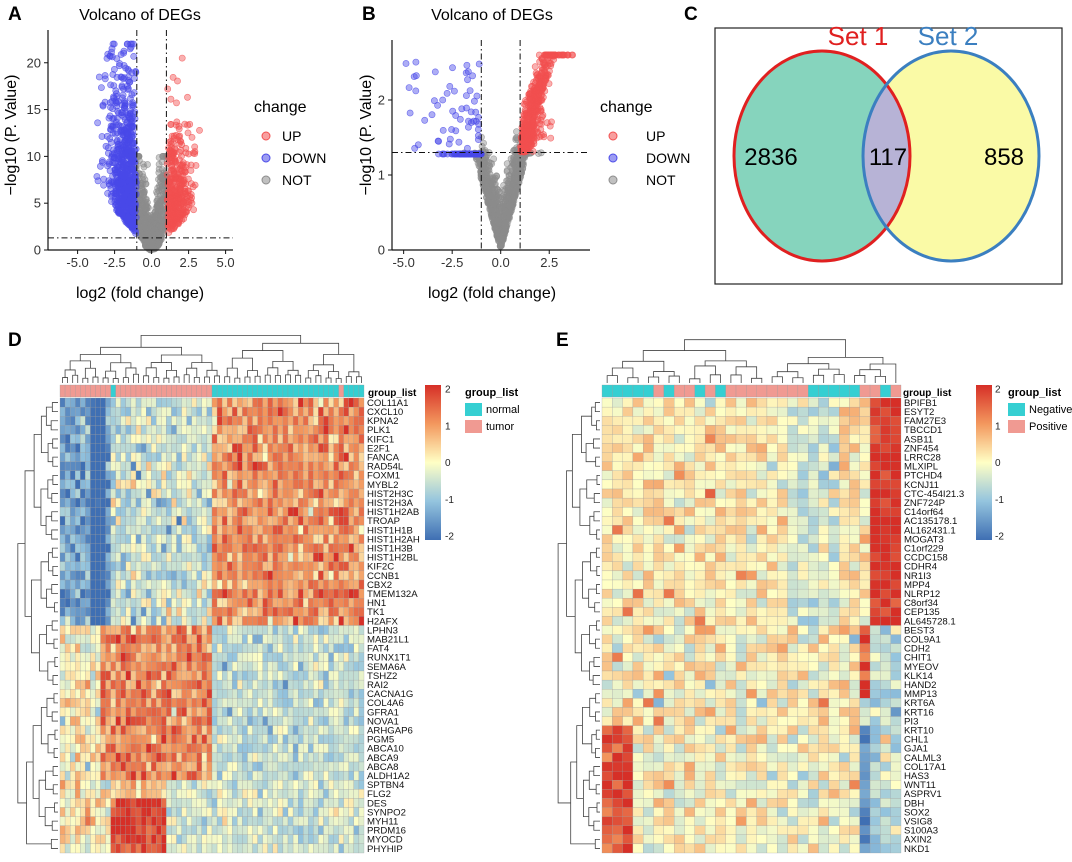  Describe the element at coordinates (143, 205) in the screenshot. I see `volcano-point-not` at that location.